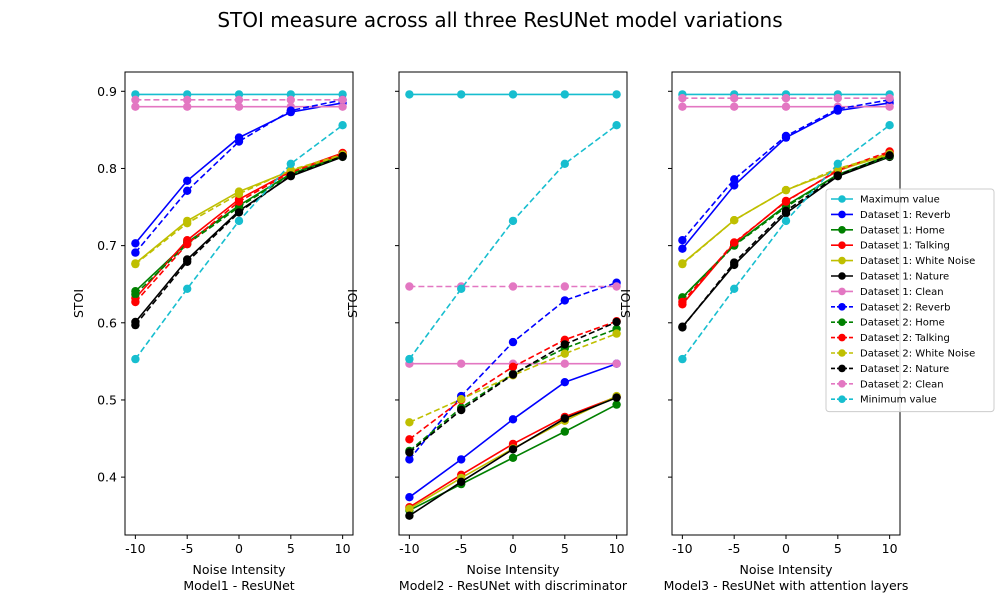 The height and width of the screenshot is (600, 1000). Describe the element at coordinates (898, 400) in the screenshot. I see `legend-label: Minimum value` at that location.